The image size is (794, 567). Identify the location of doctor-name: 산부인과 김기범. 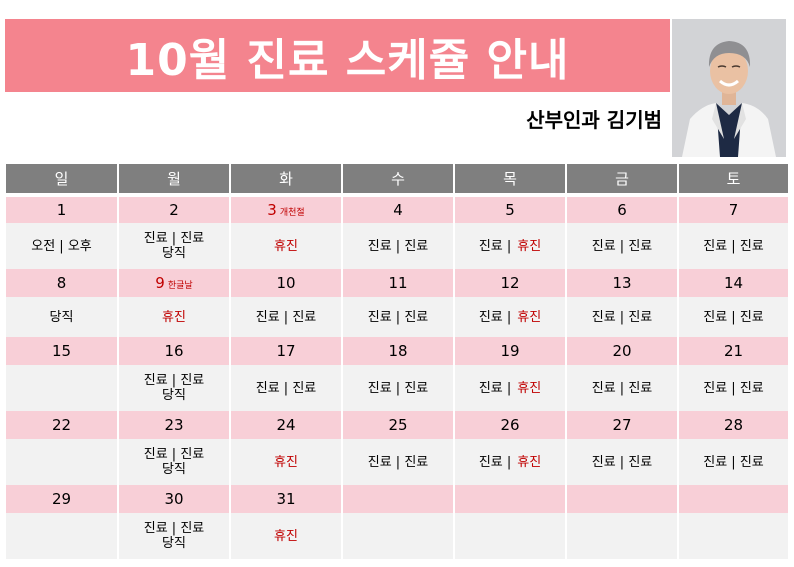
(594, 120).